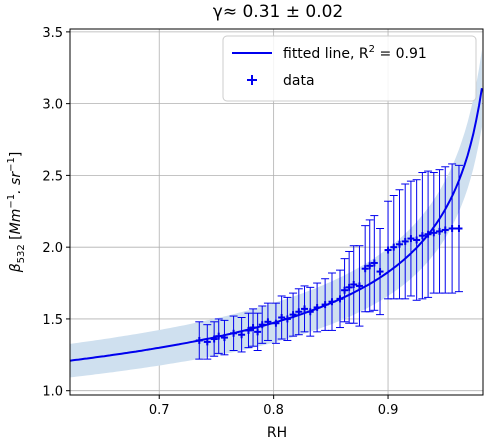 The width and height of the screenshot is (486, 443). Describe the element at coordinates (56, 213) in the screenshot. I see `y-axis-ticks: 1.0 1.5 2.0 2.5 3.0 3.5` at that location.